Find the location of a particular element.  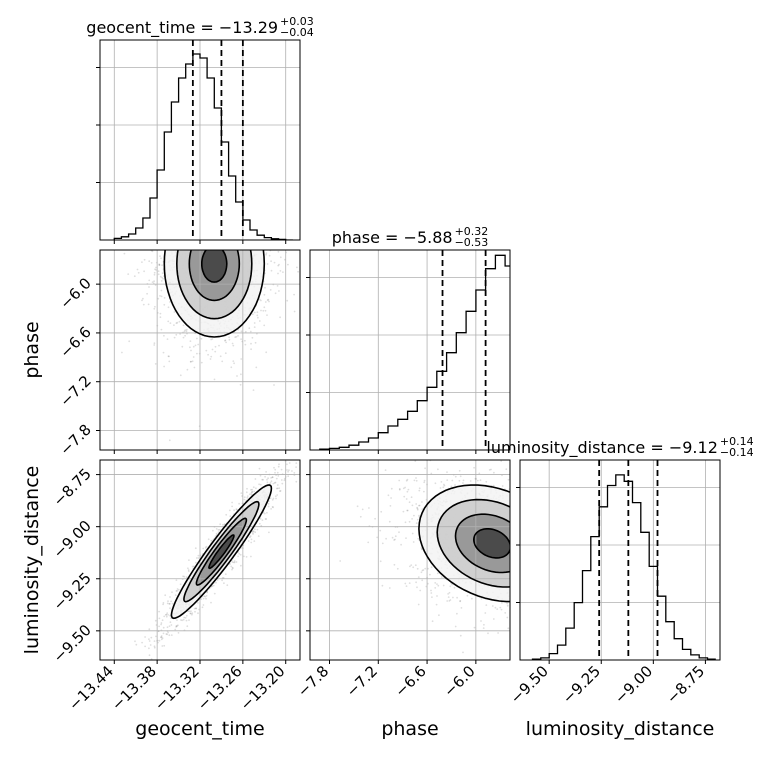

contours-geocent_time_vs_phase is located at coordinates (214, 294).